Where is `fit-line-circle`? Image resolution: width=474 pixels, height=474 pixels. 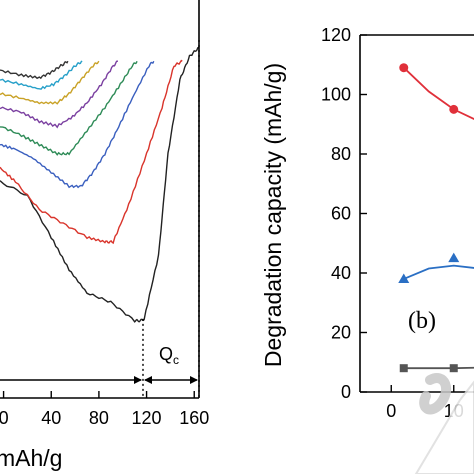 fit-line-circle is located at coordinates (438, 94).